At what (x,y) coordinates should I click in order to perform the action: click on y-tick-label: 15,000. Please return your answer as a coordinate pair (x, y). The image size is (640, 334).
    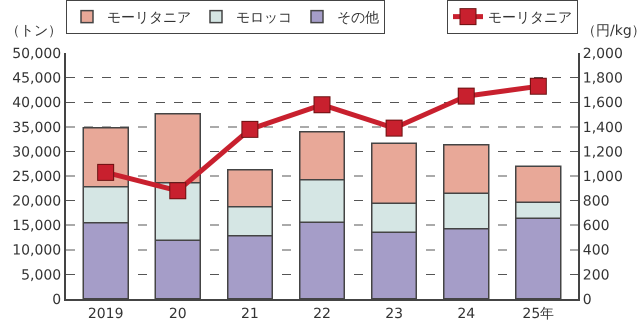
    Looking at the image, I should click on (37, 226).